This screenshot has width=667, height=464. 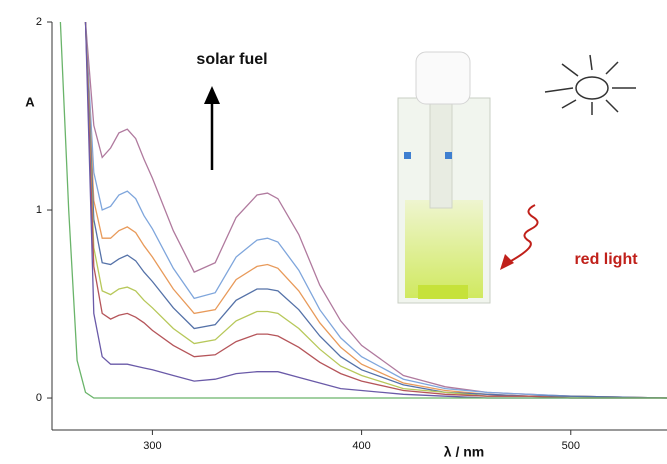 I want to click on x-tick-label: 400, so click(x=361, y=446).